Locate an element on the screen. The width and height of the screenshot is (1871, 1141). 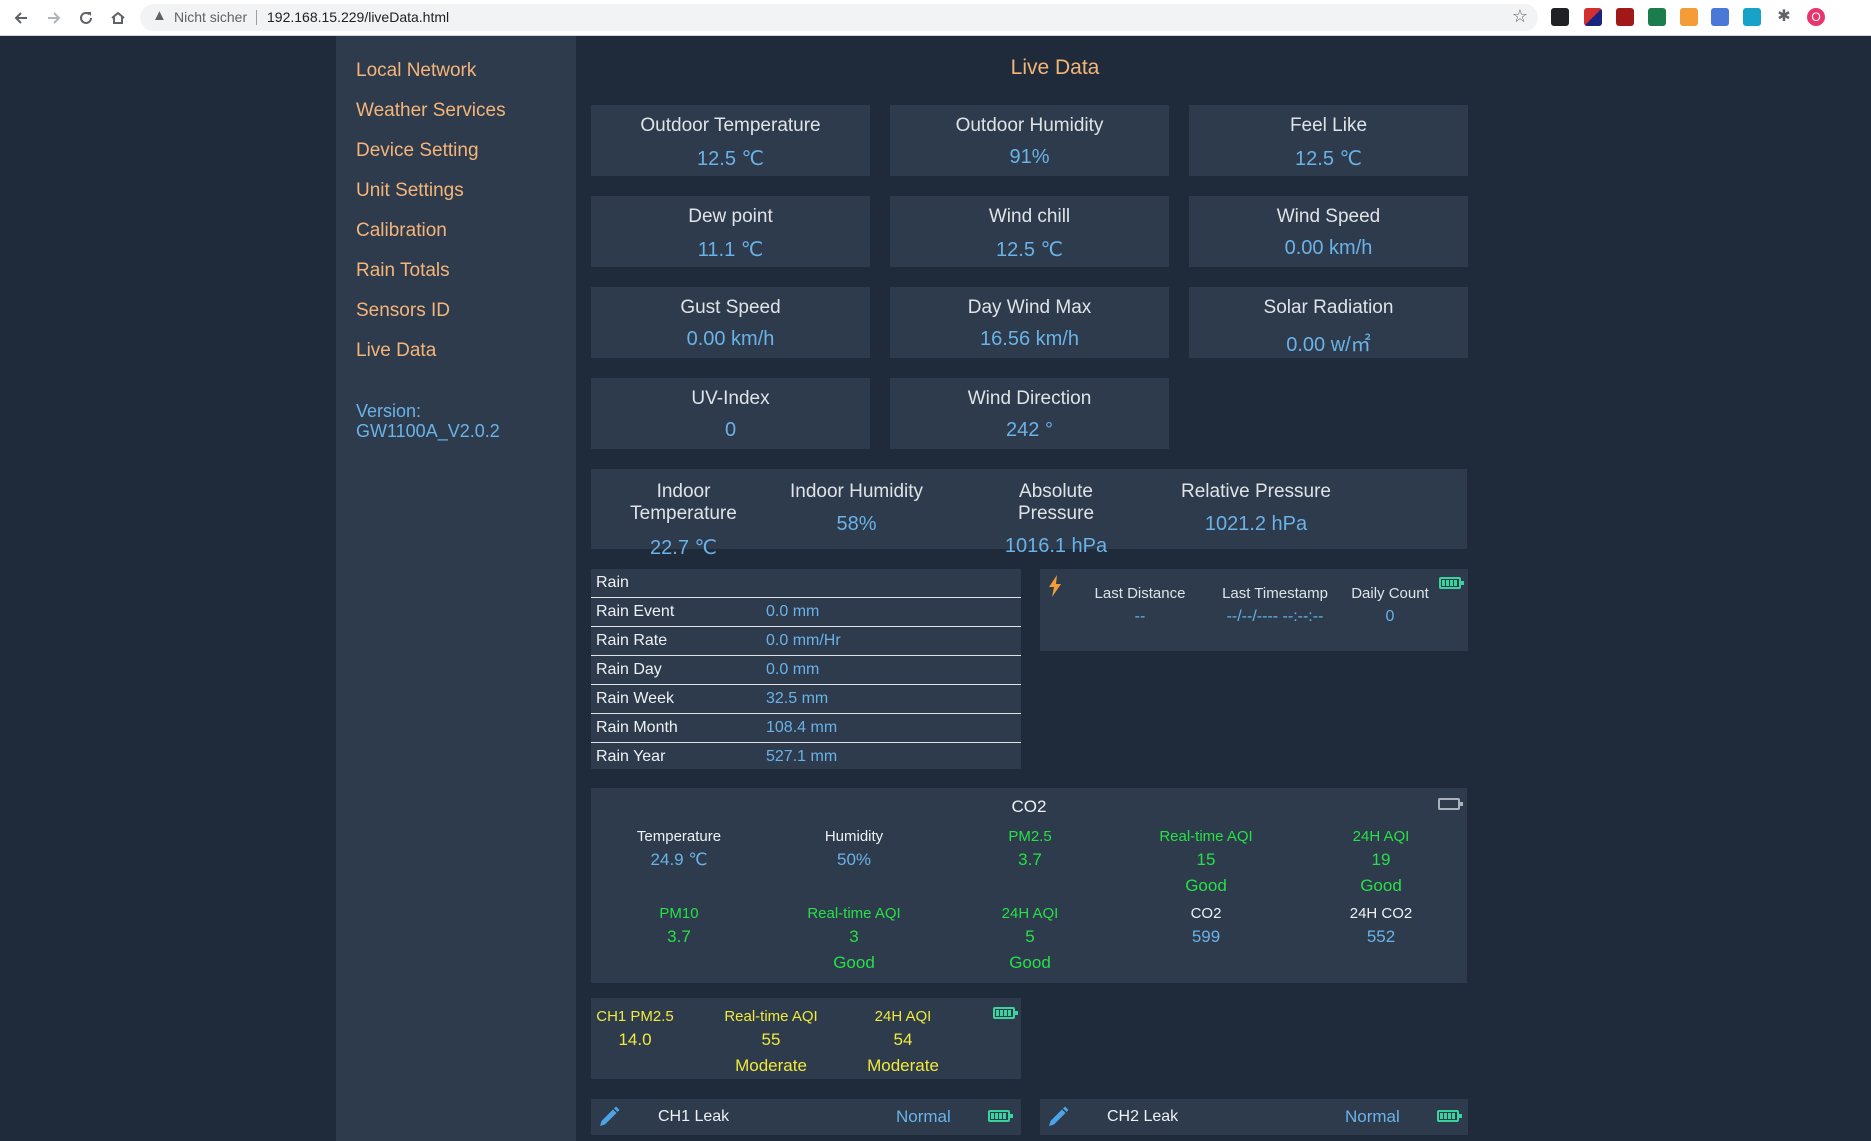
card-wind-chill: Wind chill 12.5 ℃ is located at coordinates (1029, 231).